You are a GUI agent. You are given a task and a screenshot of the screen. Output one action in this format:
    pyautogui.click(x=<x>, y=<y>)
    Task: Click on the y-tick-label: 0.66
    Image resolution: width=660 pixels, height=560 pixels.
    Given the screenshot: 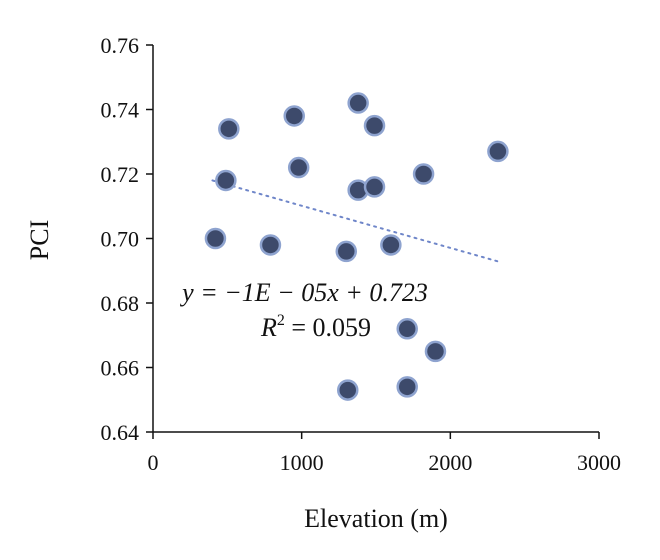 What is the action you would take?
    pyautogui.click(x=120, y=368)
    